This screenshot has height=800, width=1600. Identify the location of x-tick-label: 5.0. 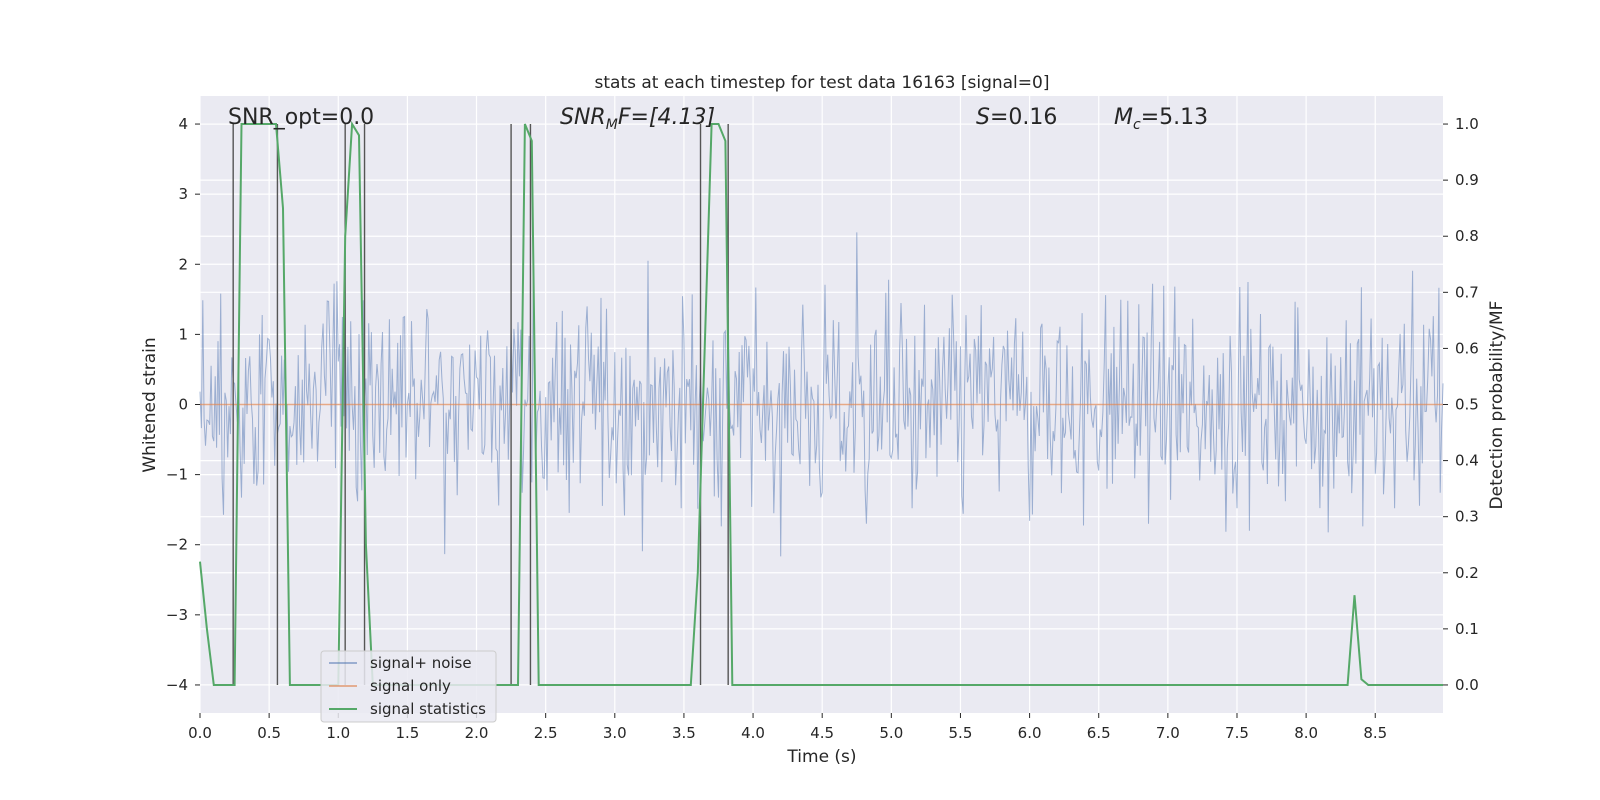
(891, 733).